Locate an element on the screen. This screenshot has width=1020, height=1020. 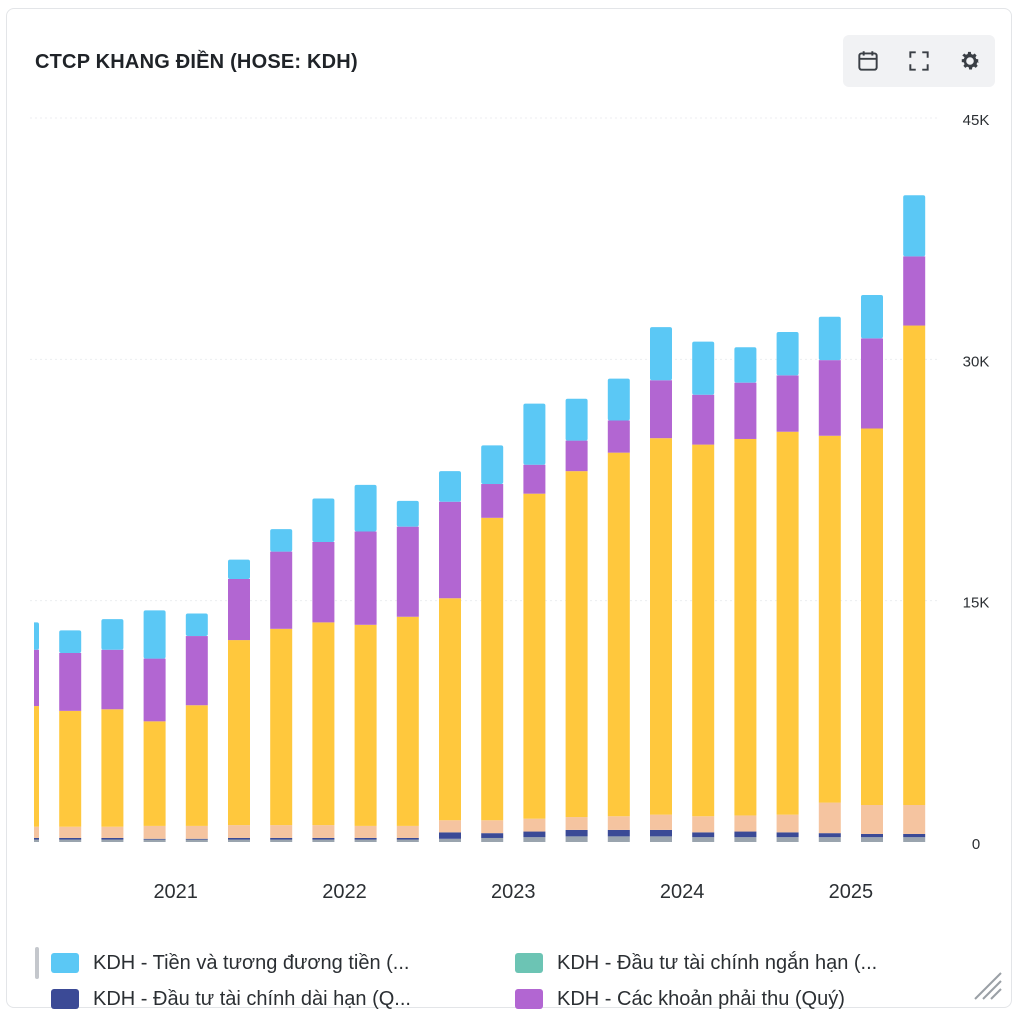
fullscreen-button is located at coordinates (919, 61).